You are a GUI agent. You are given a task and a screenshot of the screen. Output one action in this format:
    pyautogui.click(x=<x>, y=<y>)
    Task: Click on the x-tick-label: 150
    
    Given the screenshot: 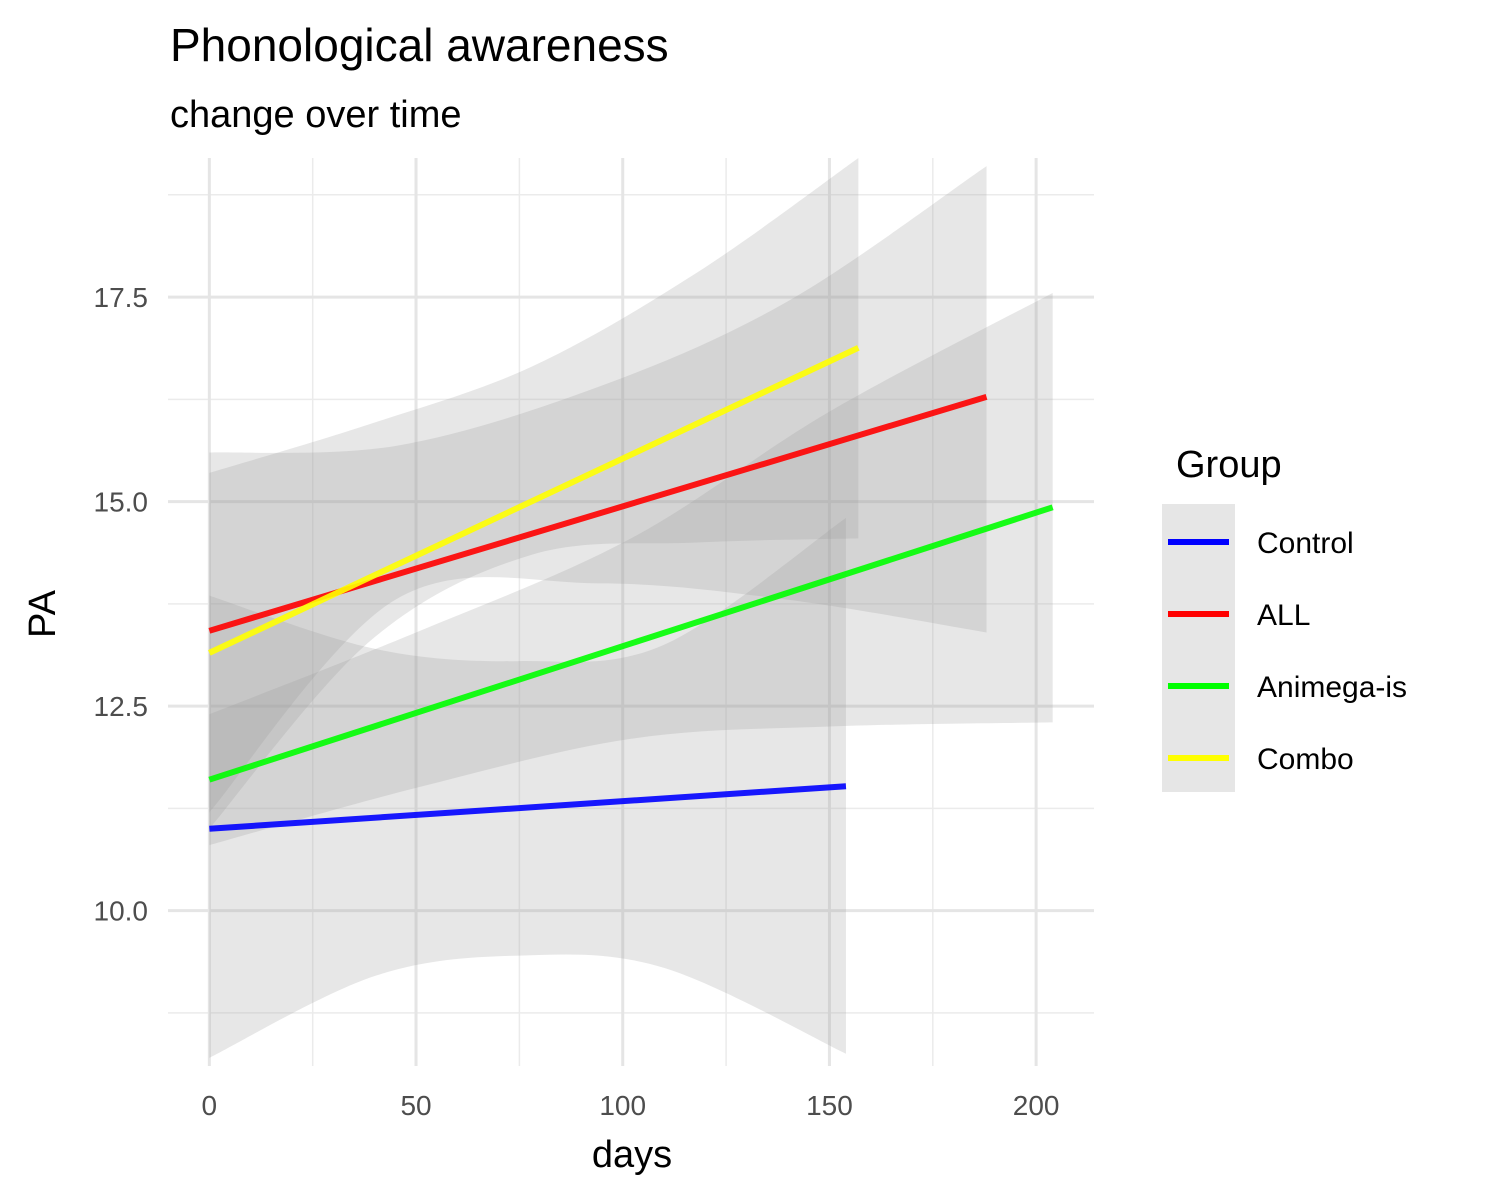 What is the action you would take?
    pyautogui.click(x=829, y=1105)
    